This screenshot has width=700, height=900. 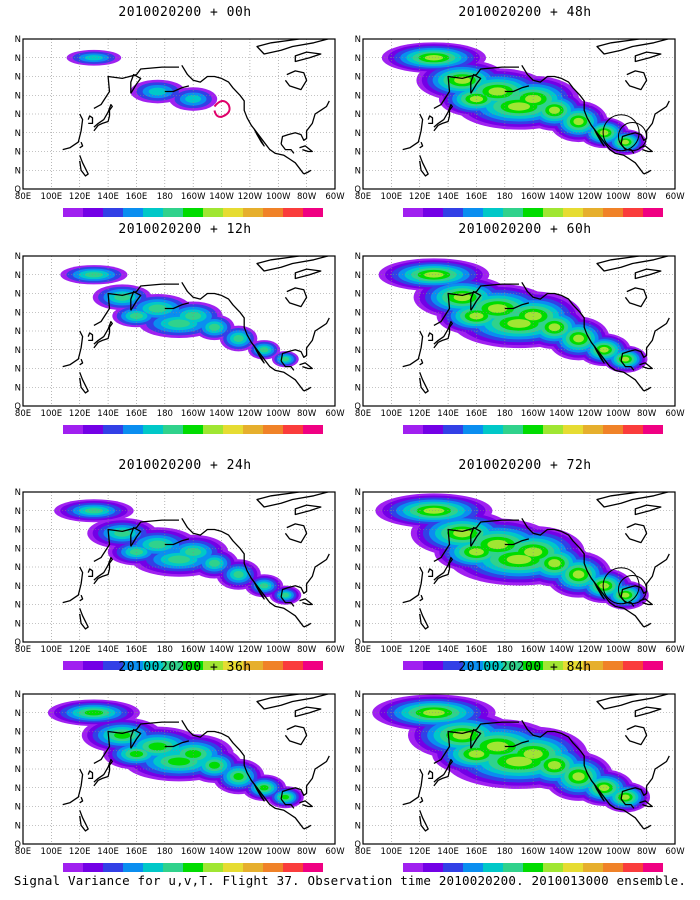 I want to click on lon-label: 160W, so click(x=193, y=197).